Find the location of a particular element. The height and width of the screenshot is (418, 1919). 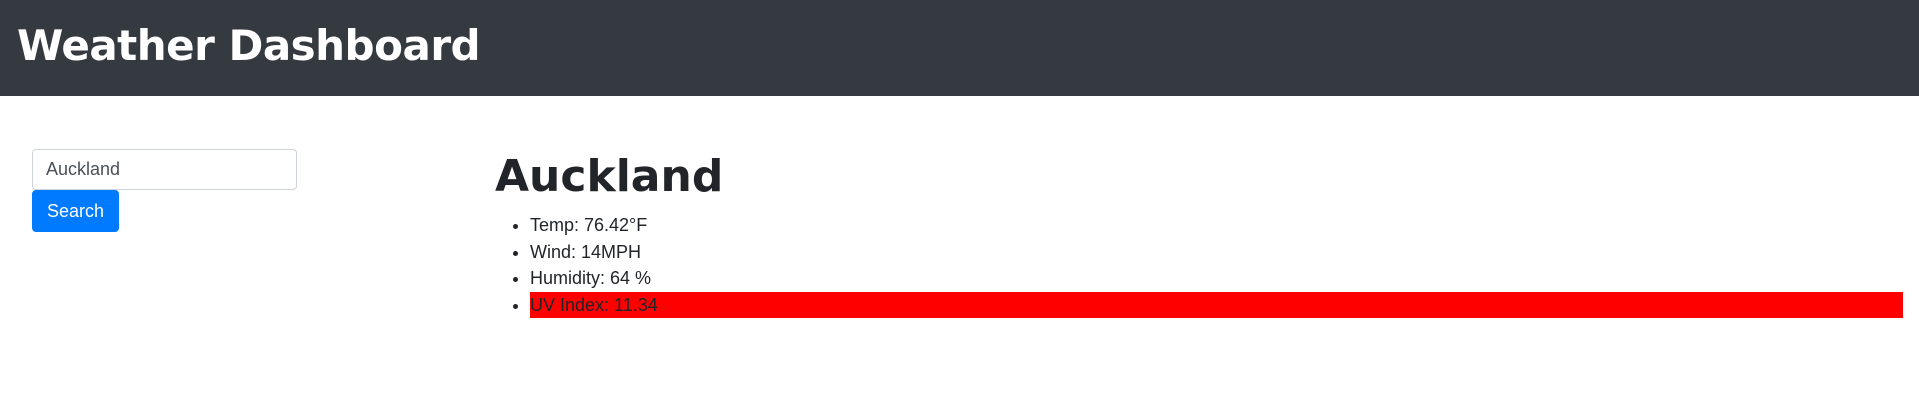

humidity-item: Humidity: 64 % is located at coordinates (1217, 278).